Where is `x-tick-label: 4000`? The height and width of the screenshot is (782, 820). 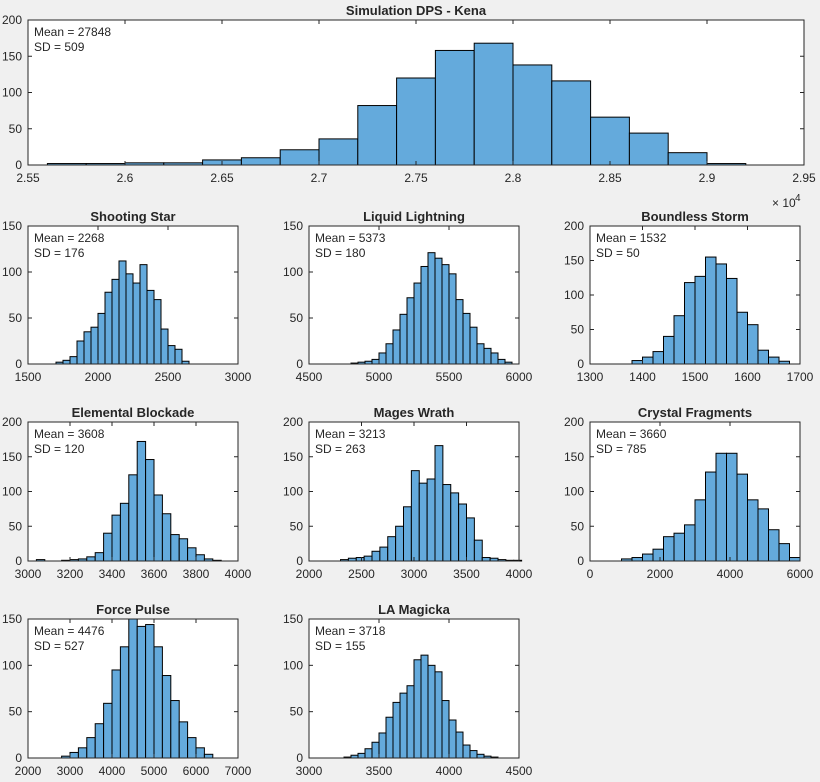 x-tick-label: 4000 is located at coordinates (519, 574).